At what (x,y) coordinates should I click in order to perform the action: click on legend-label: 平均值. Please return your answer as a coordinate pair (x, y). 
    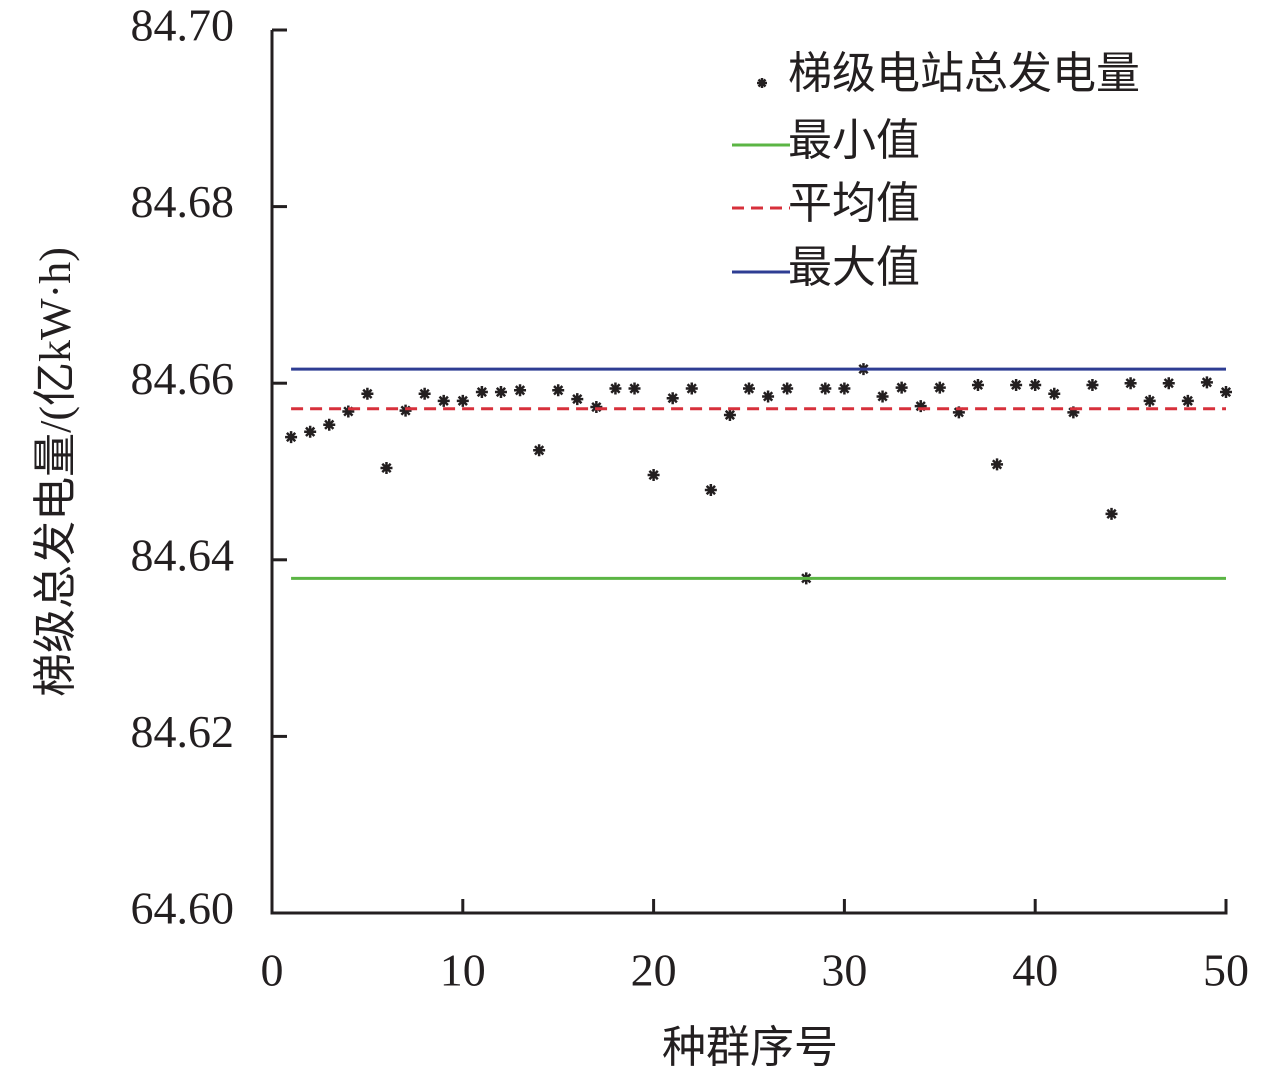
    Looking at the image, I should click on (854, 203).